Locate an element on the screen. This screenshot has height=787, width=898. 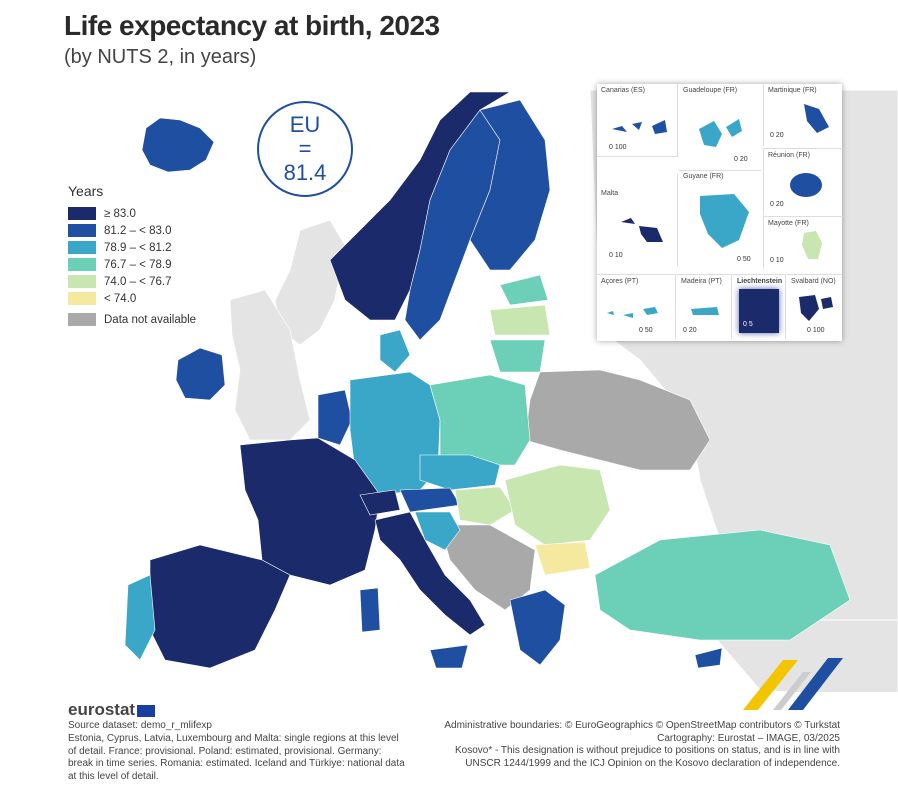
region-switzerland is located at coordinates (380, 502).